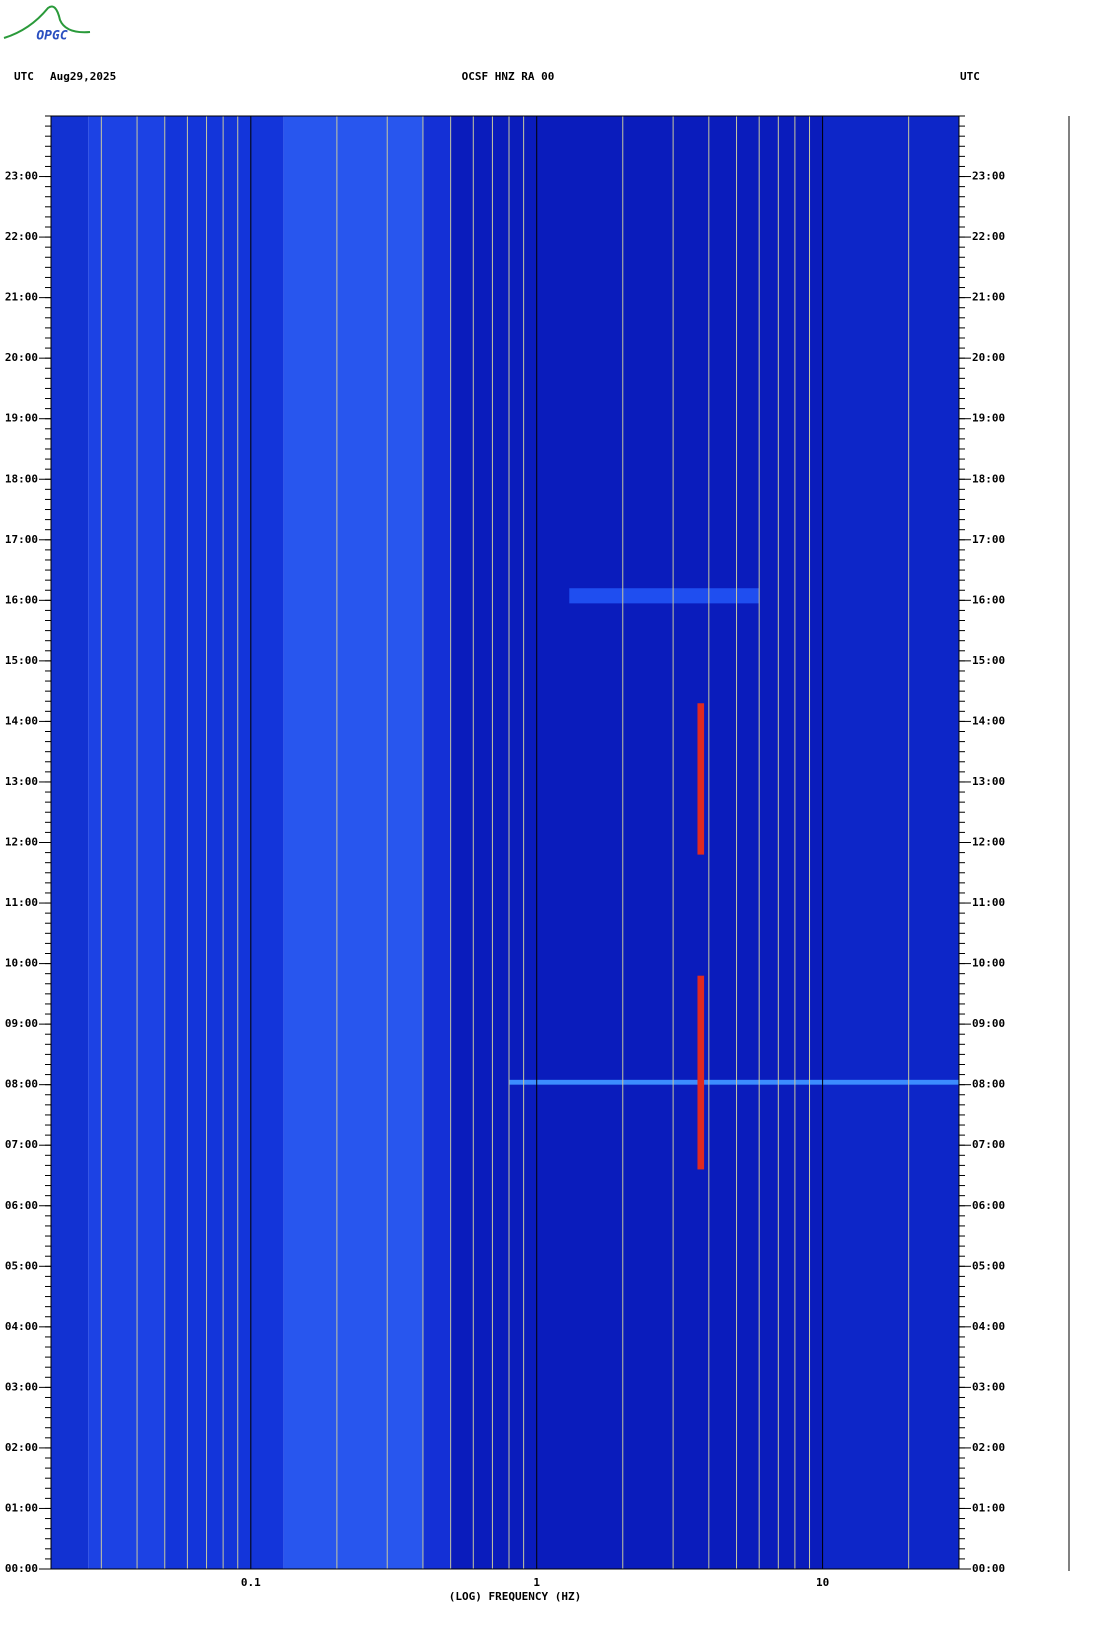 This screenshot has height=1638, width=1102. Describe the element at coordinates (51, 36) in the screenshot. I see `logo: OPGC` at that location.